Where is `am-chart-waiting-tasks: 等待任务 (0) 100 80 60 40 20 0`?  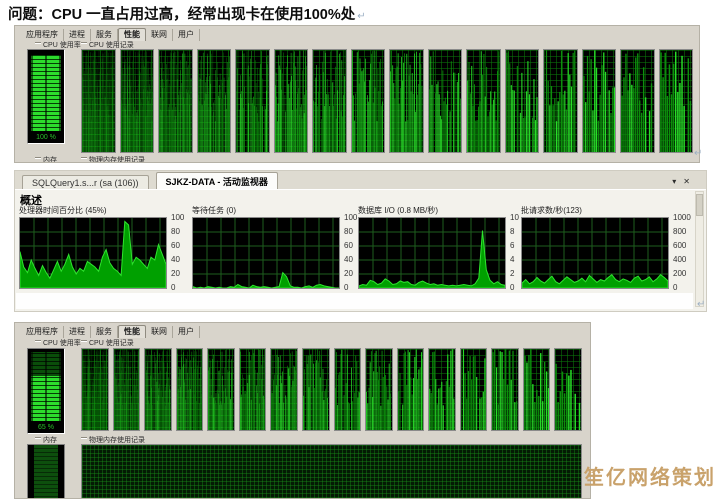
am-chart-waiting-tasks: 等待任务 (0) 100 80 60 40 20 0 is located at coordinates (280, 255).